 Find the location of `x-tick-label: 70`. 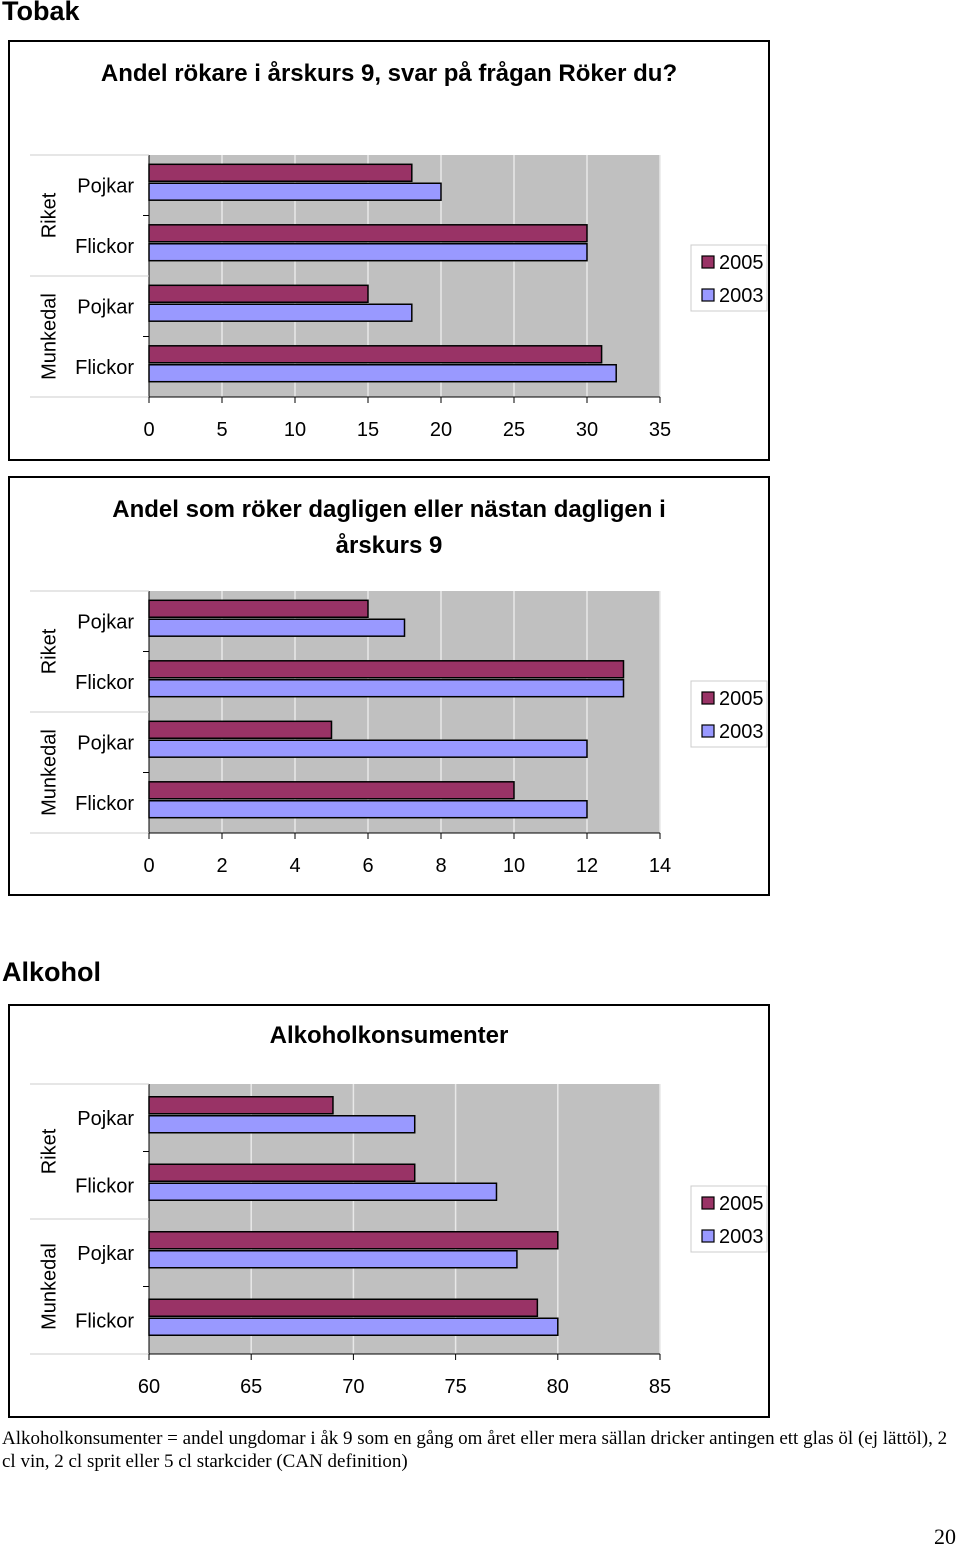

x-tick-label: 70 is located at coordinates (353, 1387).